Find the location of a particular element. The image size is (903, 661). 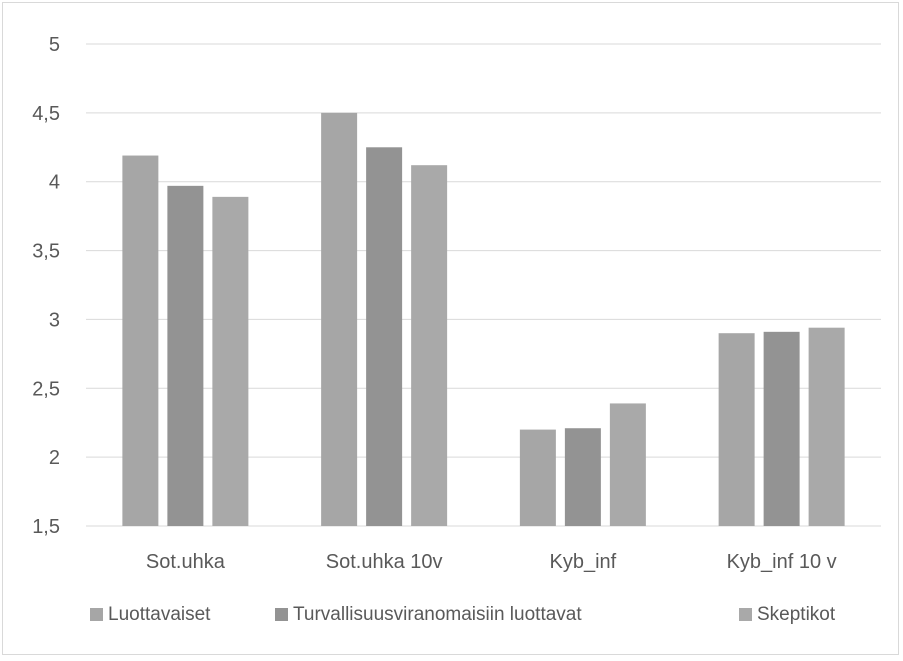

y-axis-tick-labels: 5 4,5 4 3,5 3 2,5 2 1,5 is located at coordinates (46, 286).